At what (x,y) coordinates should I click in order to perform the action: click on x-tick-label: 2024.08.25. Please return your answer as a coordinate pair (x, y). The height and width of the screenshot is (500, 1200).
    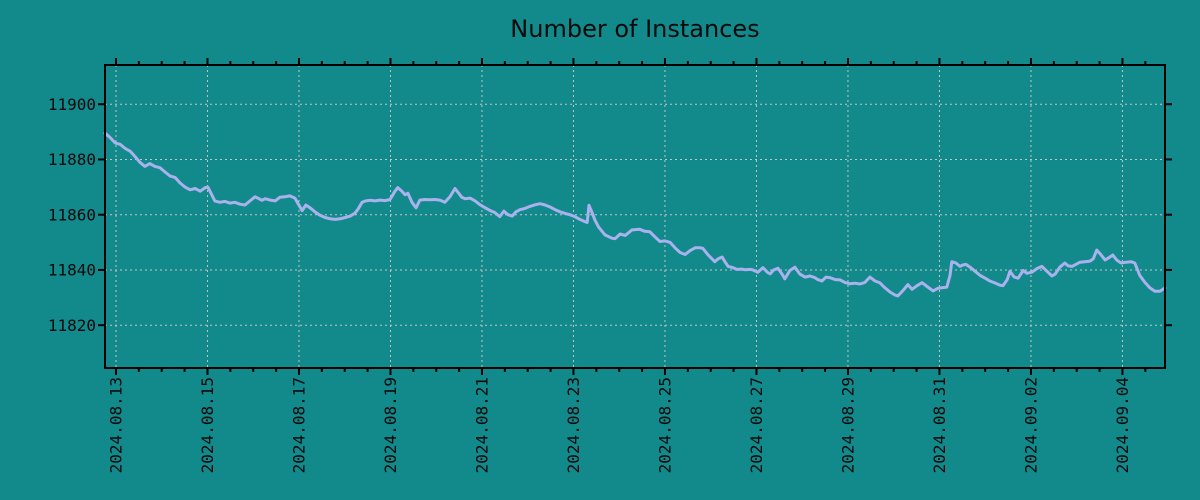
    Looking at the image, I should click on (664, 425).